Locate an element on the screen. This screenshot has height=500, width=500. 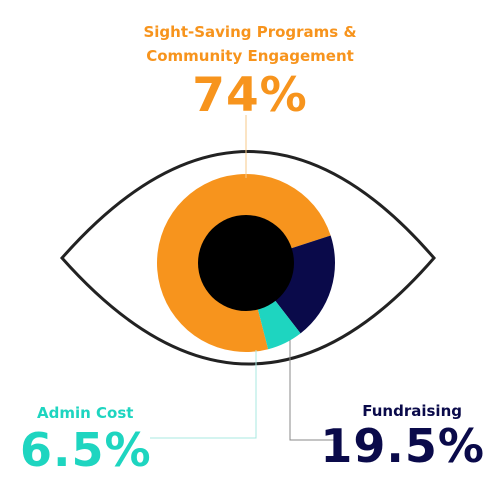
label-admin-value: 6.5% is located at coordinates (86, 450).